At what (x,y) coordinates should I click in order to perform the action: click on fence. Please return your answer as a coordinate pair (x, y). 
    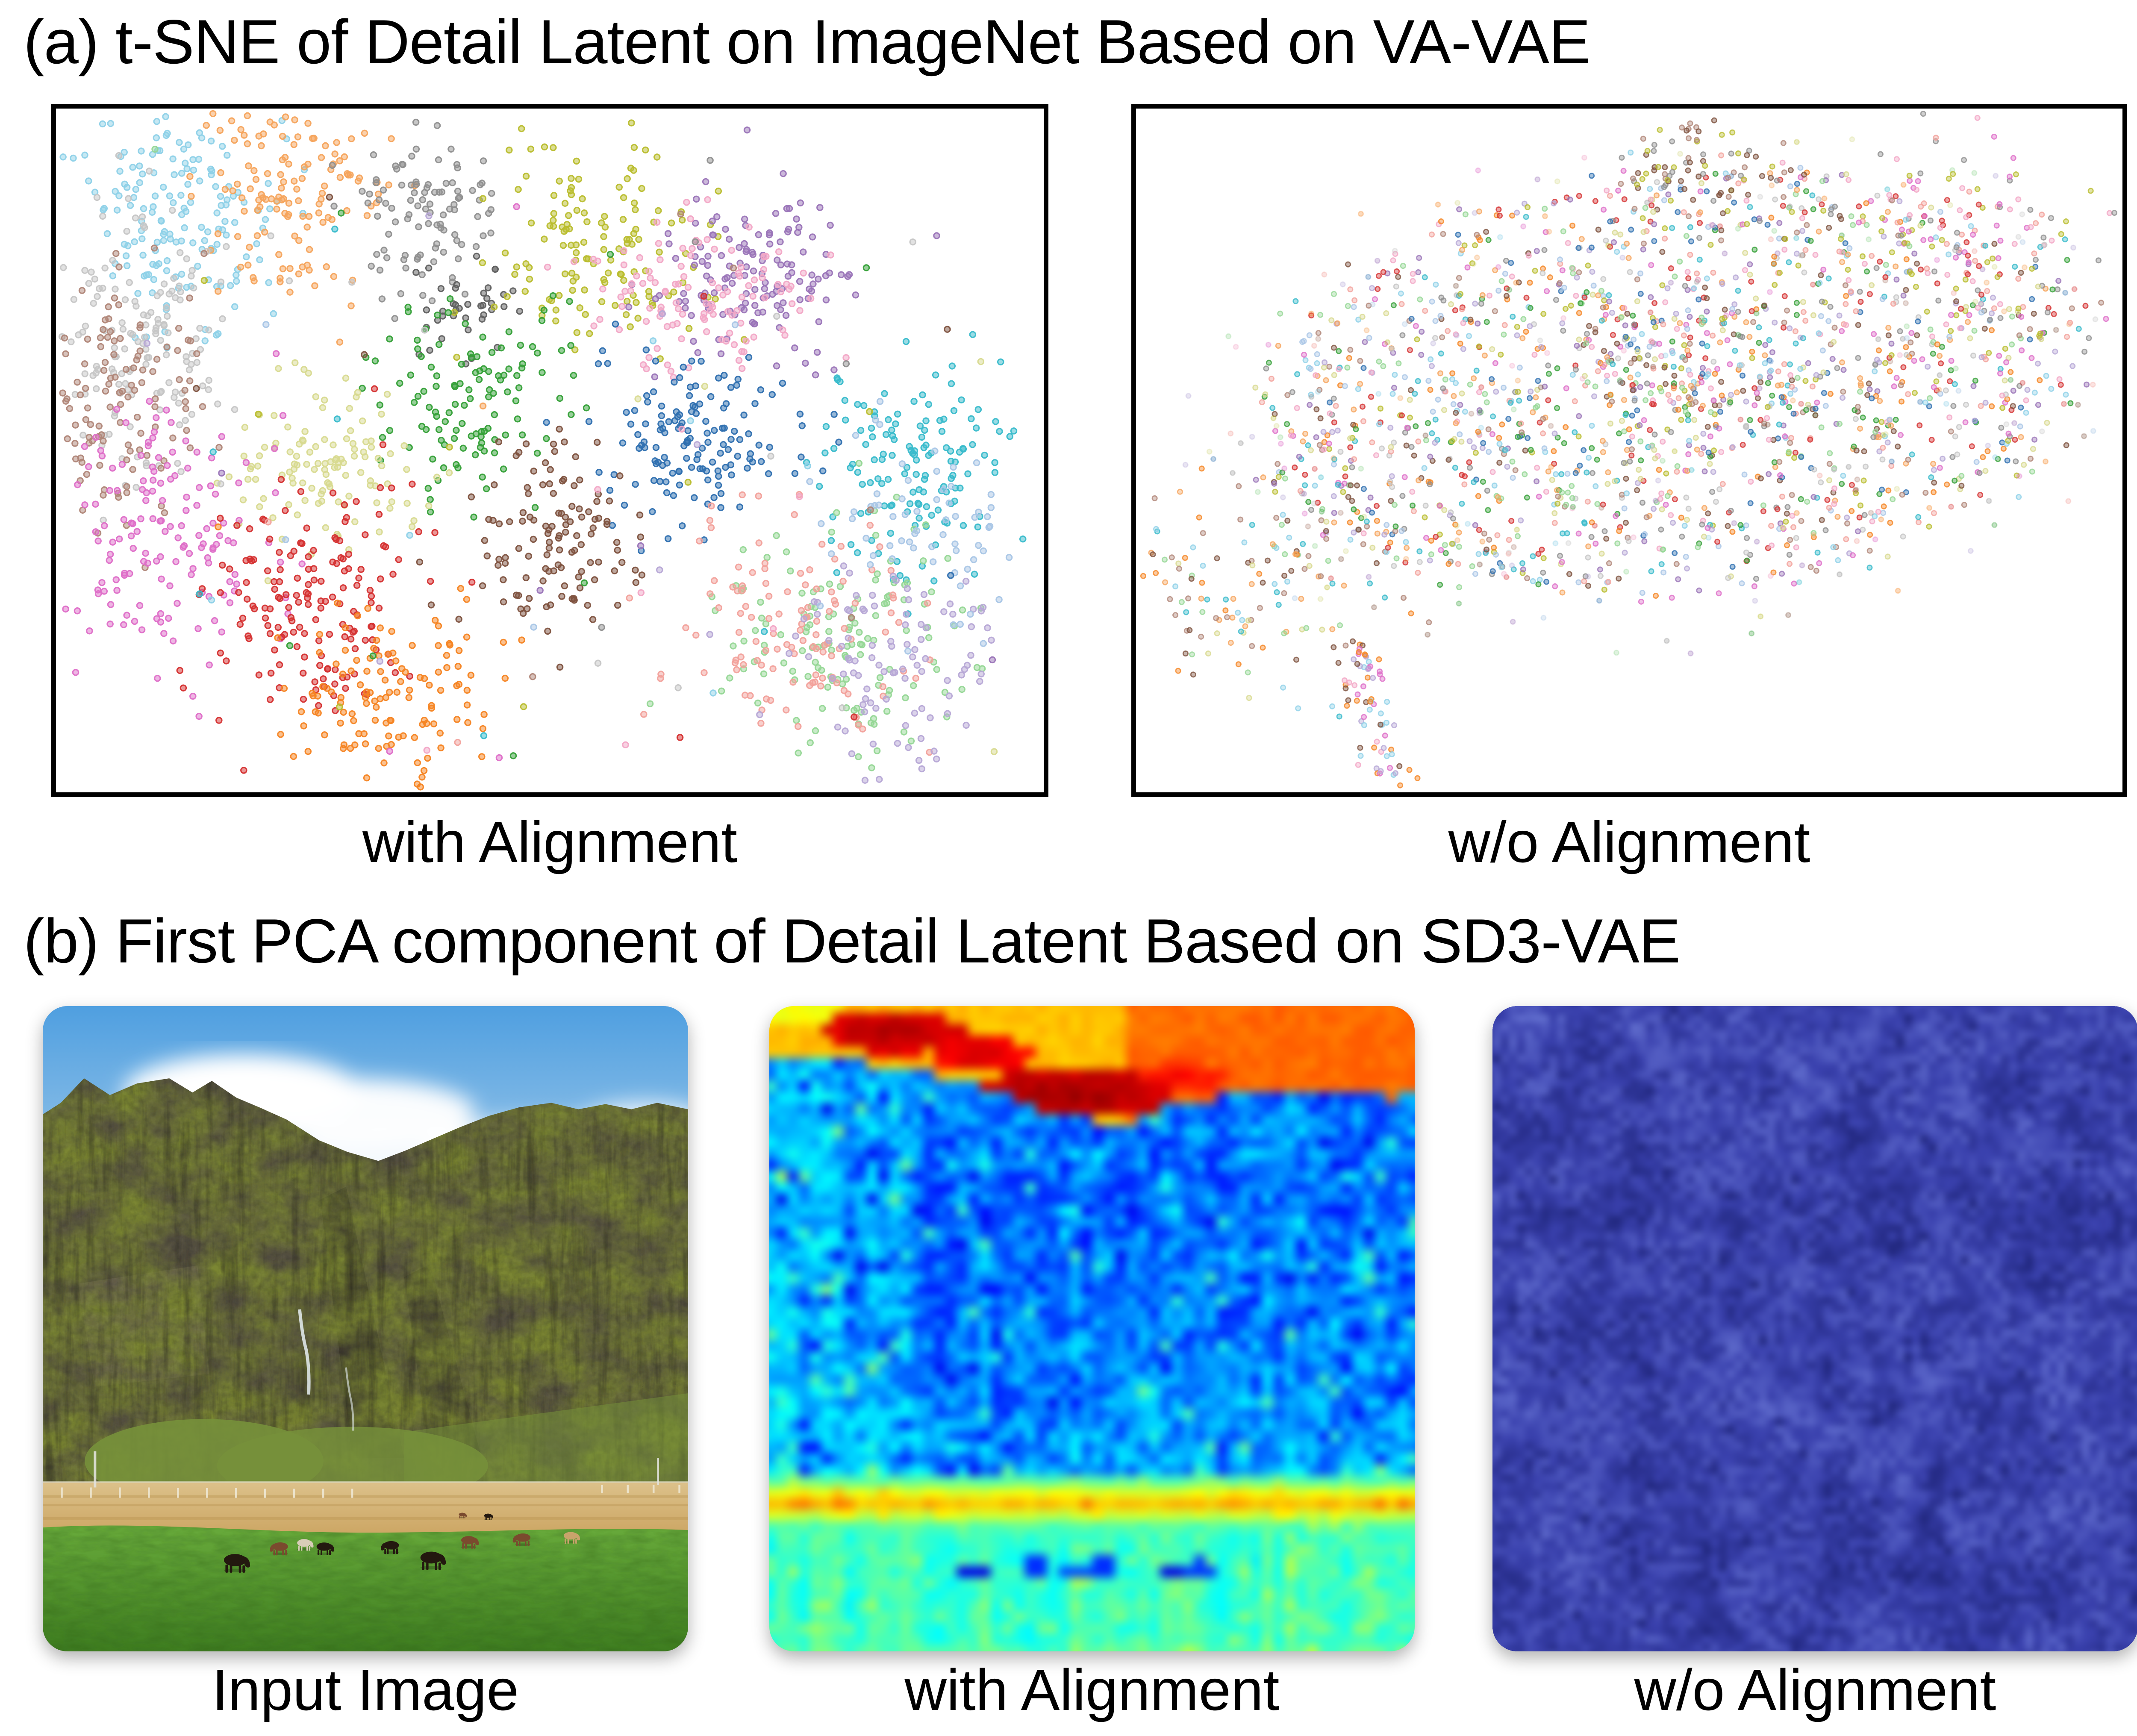
    Looking at the image, I should click on (370, 1491).